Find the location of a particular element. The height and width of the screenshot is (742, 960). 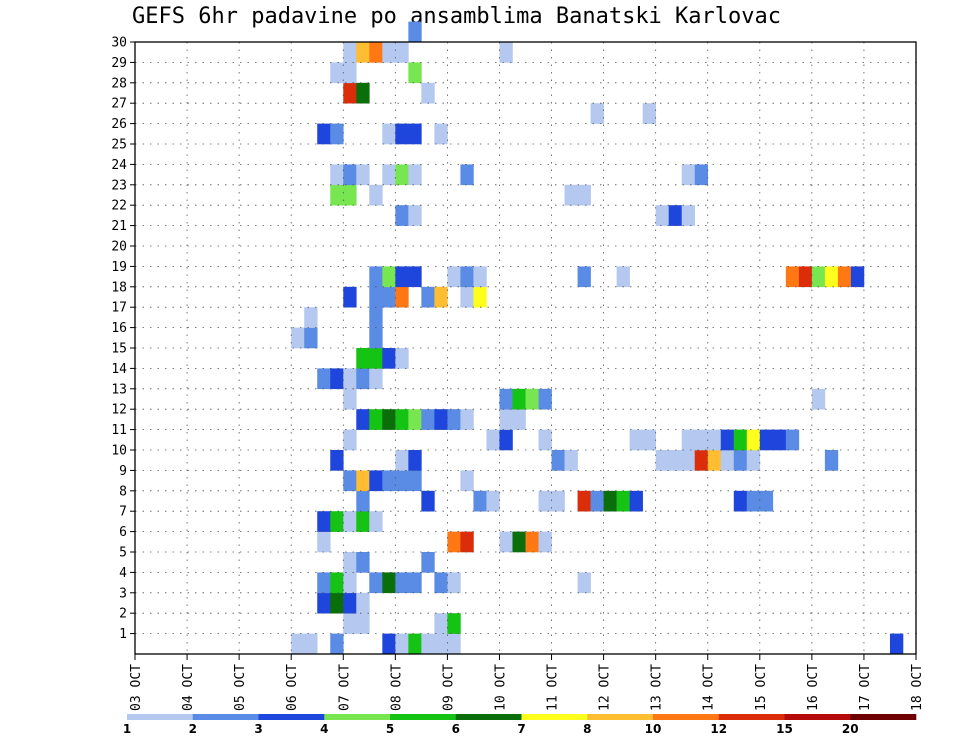

legend-label: 10 is located at coordinates (653, 729).